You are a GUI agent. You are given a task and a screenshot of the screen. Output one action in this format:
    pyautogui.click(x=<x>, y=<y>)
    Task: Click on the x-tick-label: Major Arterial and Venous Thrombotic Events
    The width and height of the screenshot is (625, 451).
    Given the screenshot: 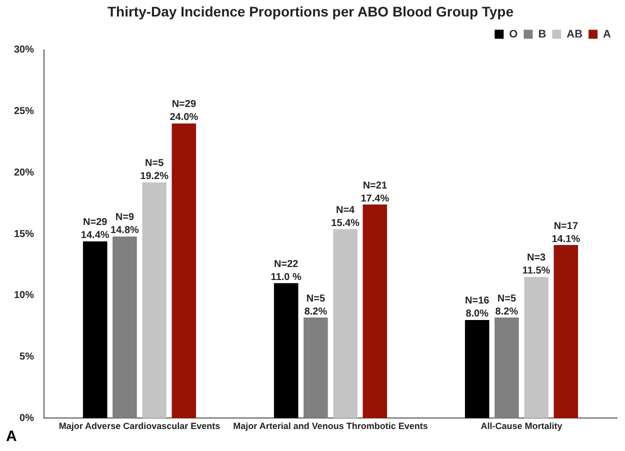 What is the action you would take?
    pyautogui.click(x=330, y=426)
    